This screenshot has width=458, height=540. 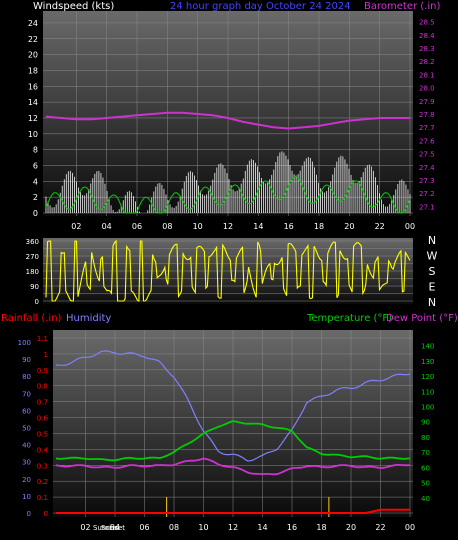 I want to click on dewpoint-line, so click(x=233, y=466).